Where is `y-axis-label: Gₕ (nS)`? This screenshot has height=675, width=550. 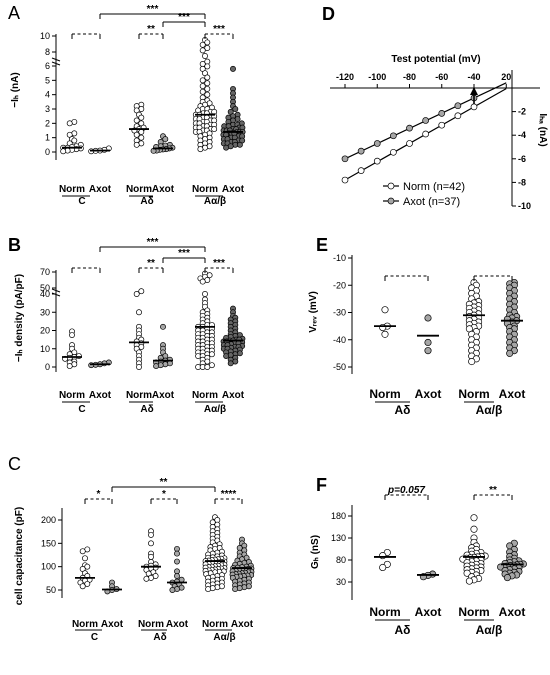
y-axis-label: Gₕ (nS) is located at coordinates (315, 552).